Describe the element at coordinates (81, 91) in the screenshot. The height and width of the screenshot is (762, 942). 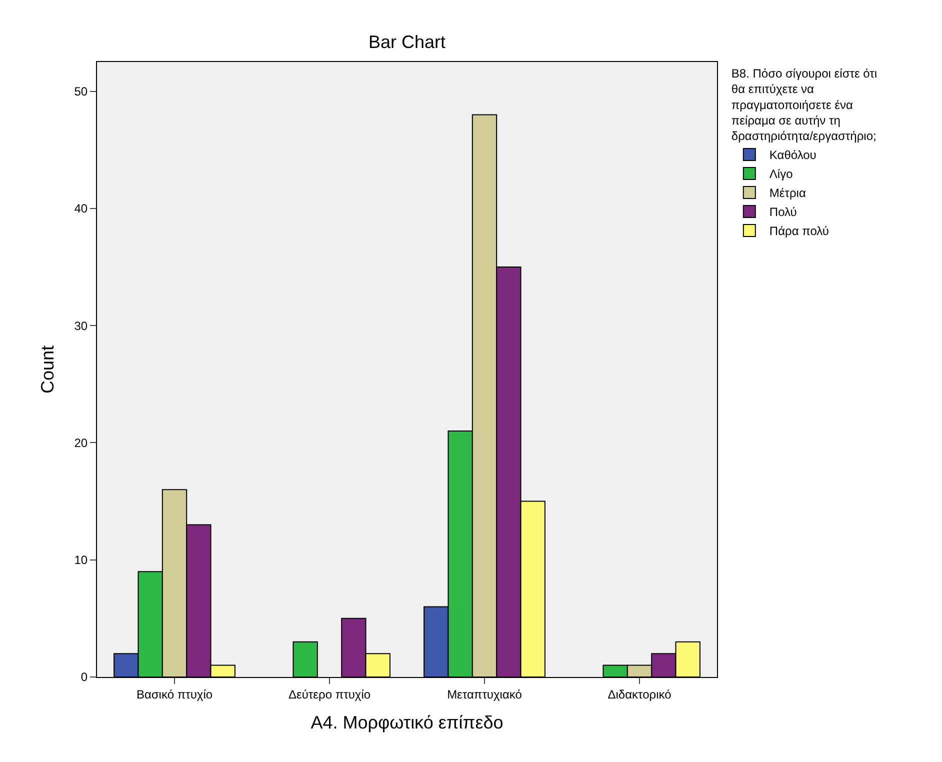
I see `y-tick-label: 50` at that location.